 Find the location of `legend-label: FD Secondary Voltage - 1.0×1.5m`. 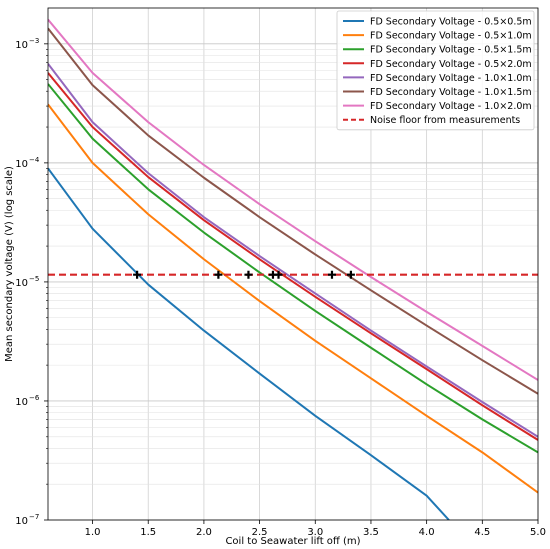

legend-label: FD Secondary Voltage - 1.0×1.5m is located at coordinates (451, 92).